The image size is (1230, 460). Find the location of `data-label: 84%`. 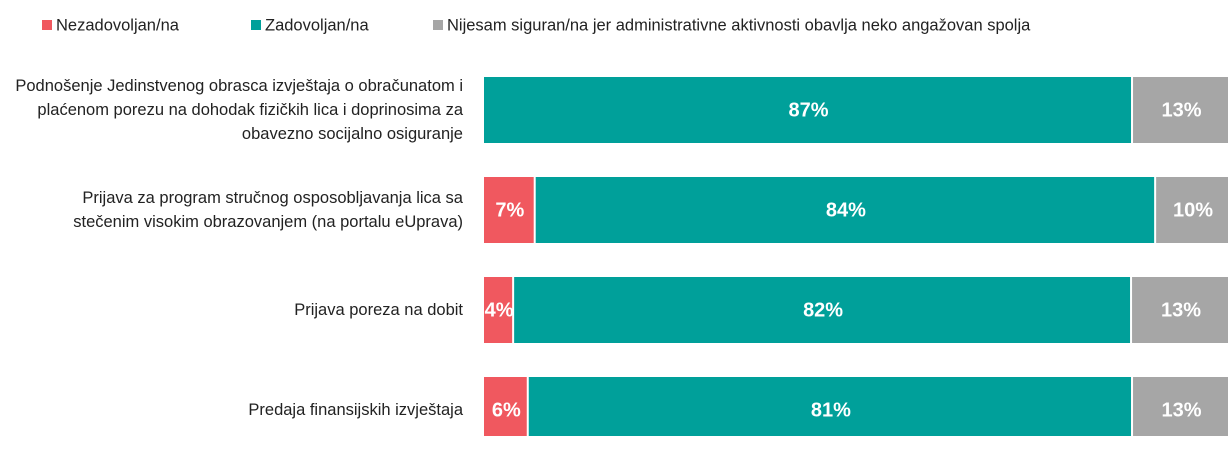

data-label: 84% is located at coordinates (846, 210).